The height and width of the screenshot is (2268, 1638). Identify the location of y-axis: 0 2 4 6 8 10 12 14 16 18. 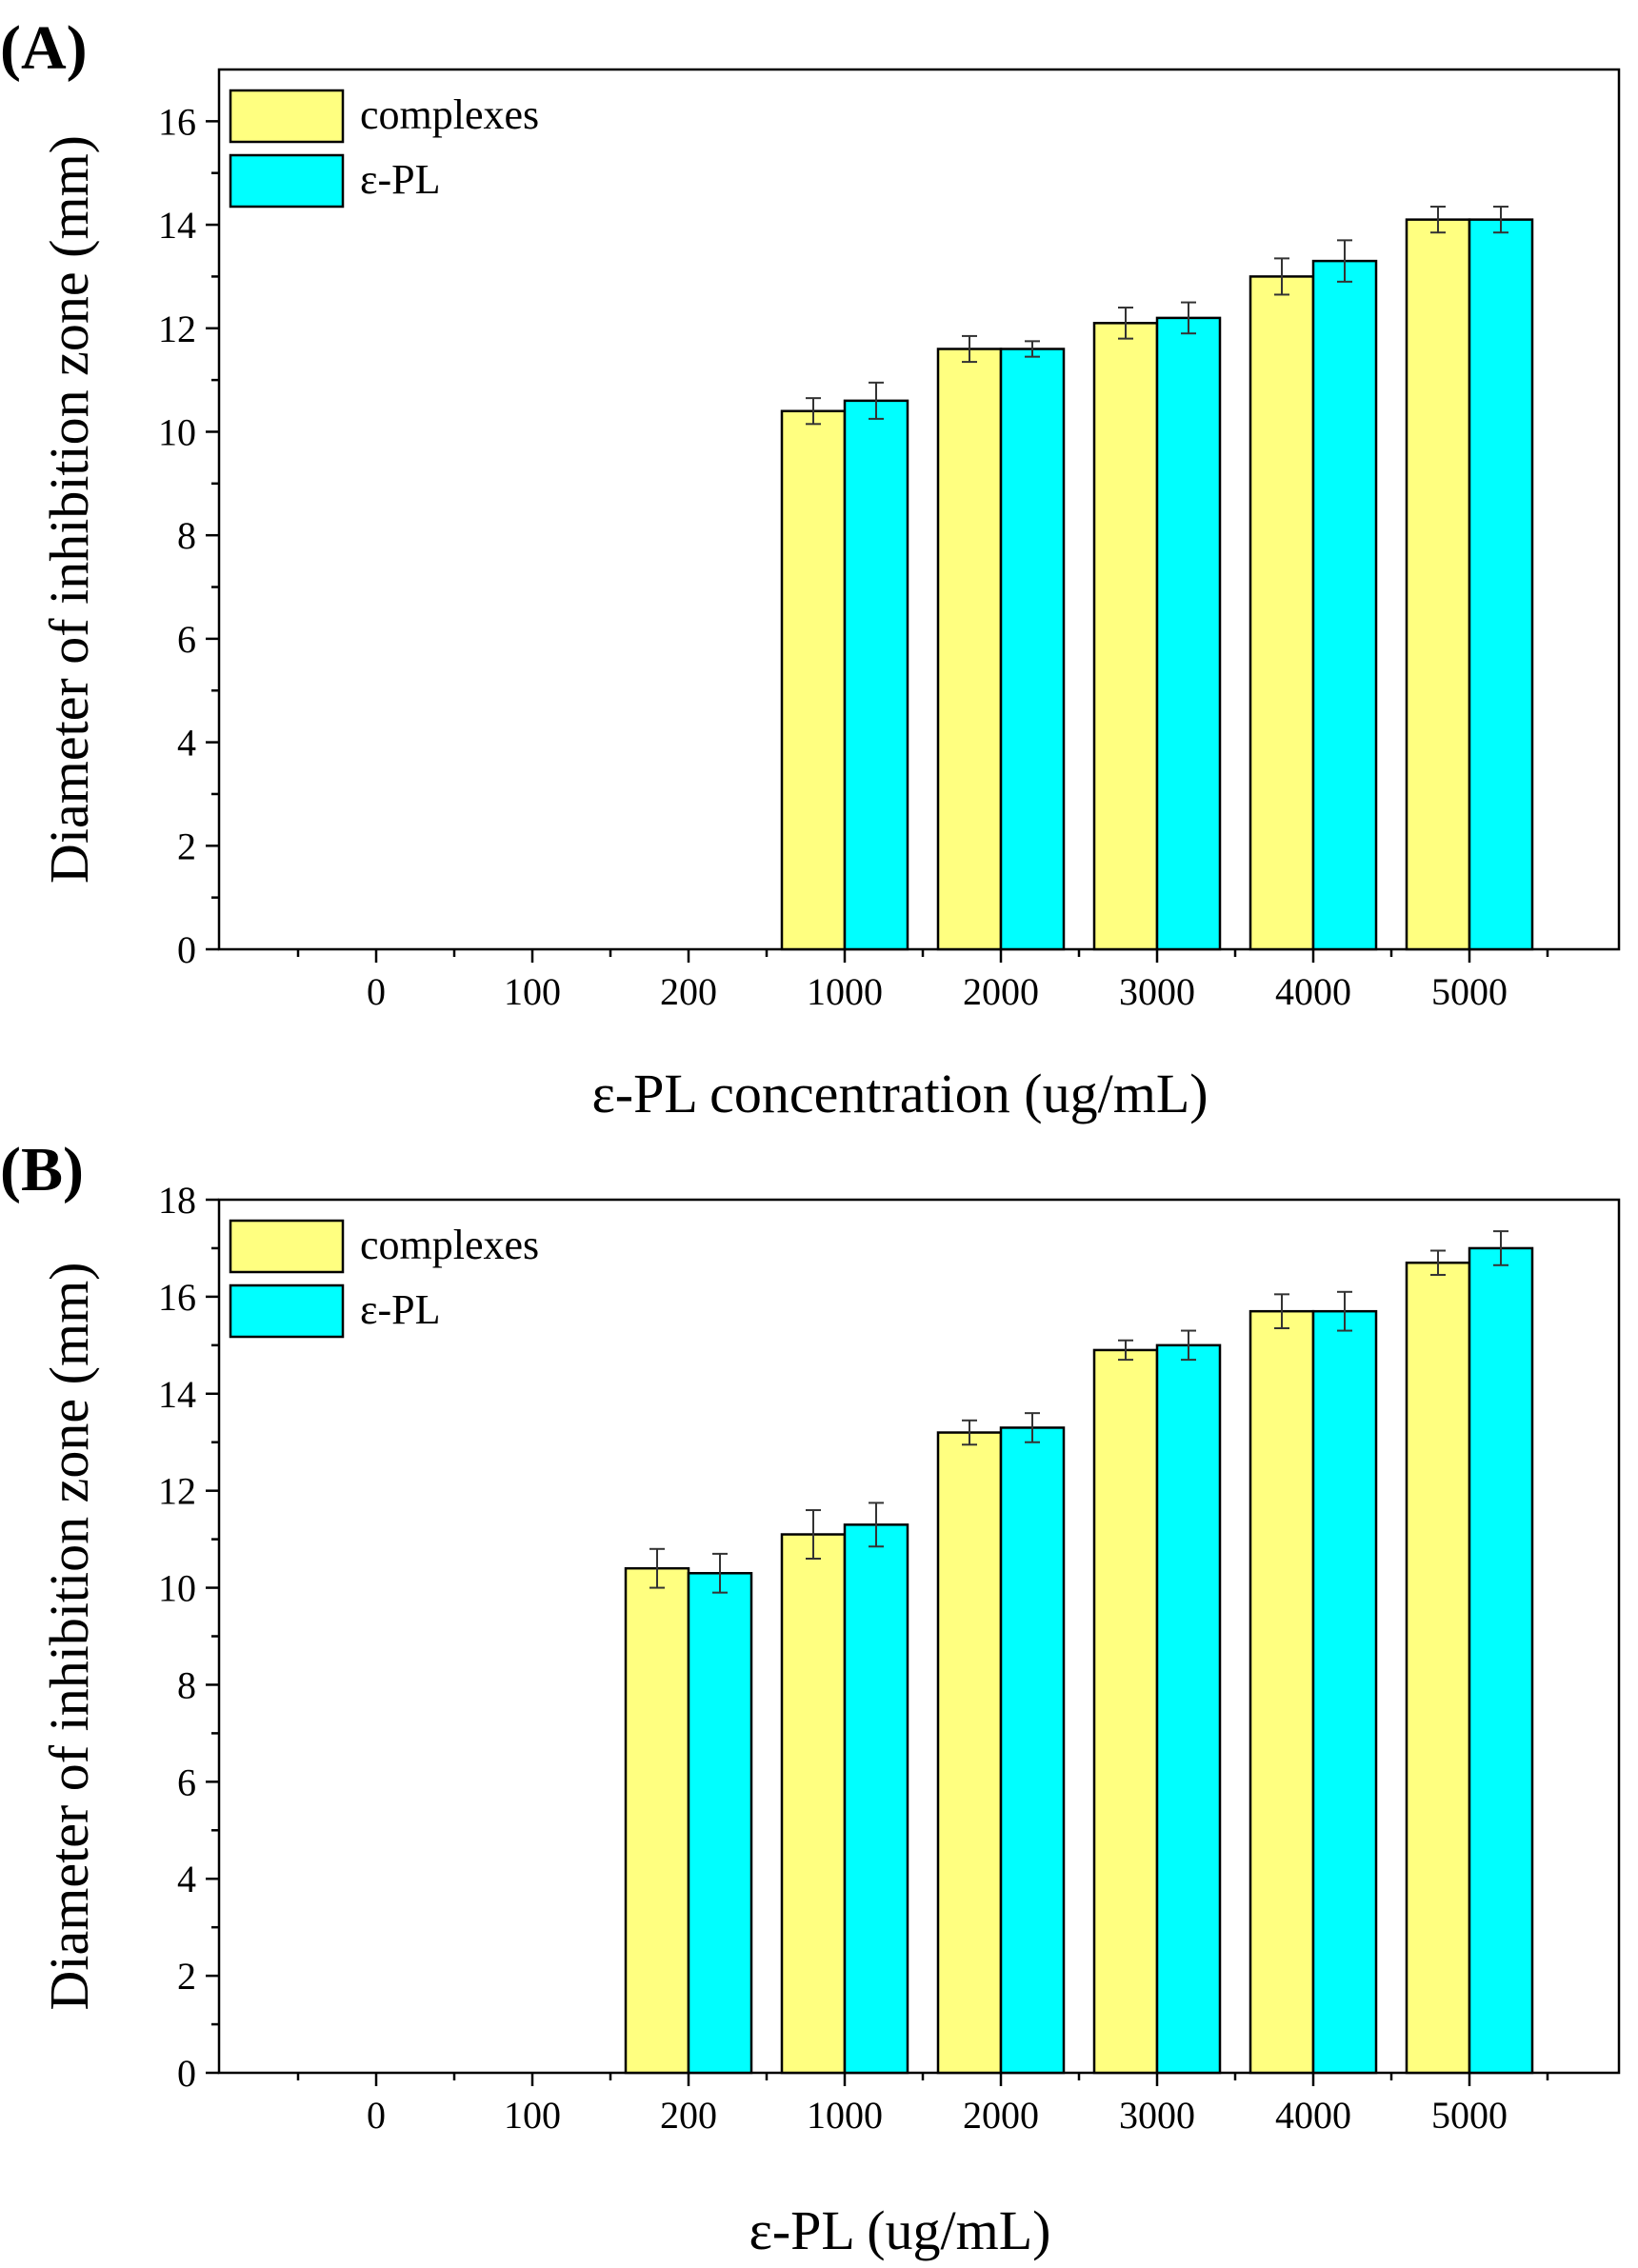
(189, 1637).